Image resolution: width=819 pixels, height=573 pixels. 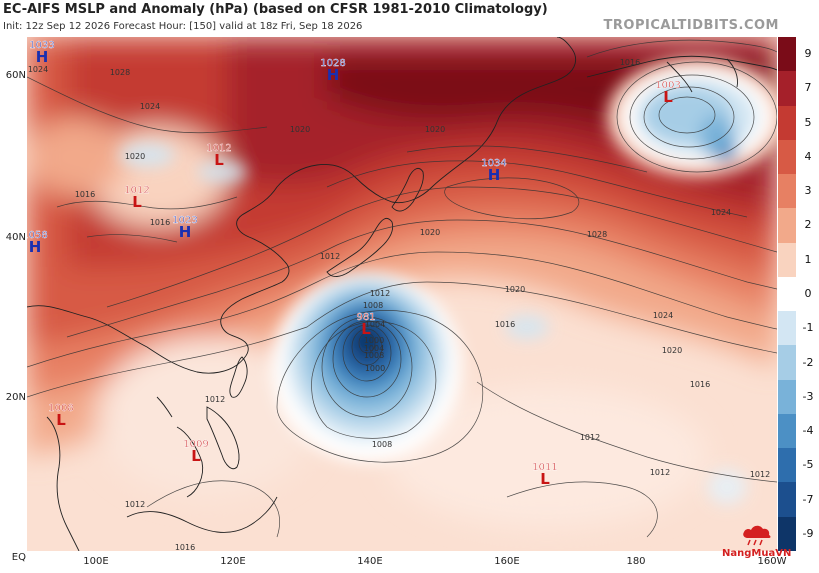 What do you see at coordinates (15, 237) in the screenshot?
I see `lat-label-40n: 40N` at bounding box center [15, 237].